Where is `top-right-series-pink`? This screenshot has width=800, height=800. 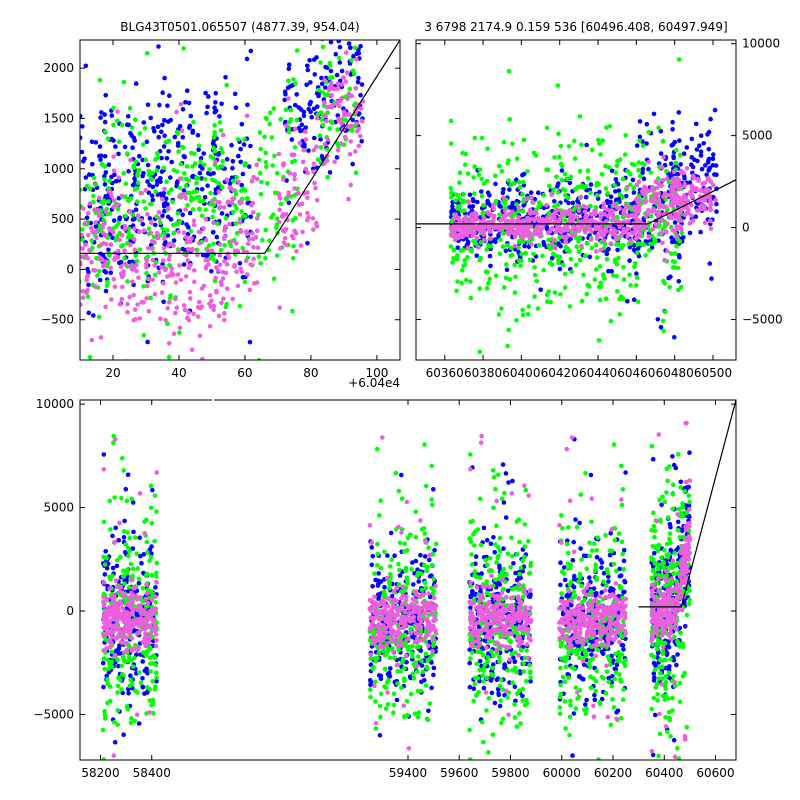
top-right-series-pink is located at coordinates (583, 209).